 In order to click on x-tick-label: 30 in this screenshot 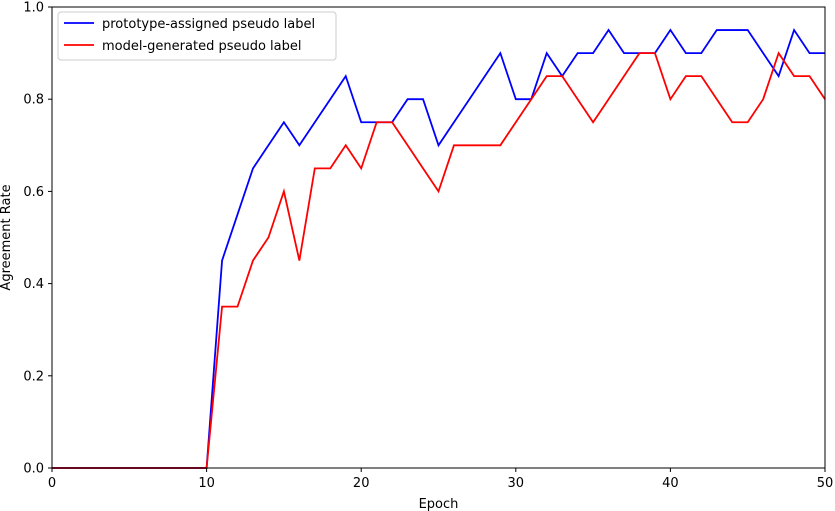, I will do `click(516, 483)`.